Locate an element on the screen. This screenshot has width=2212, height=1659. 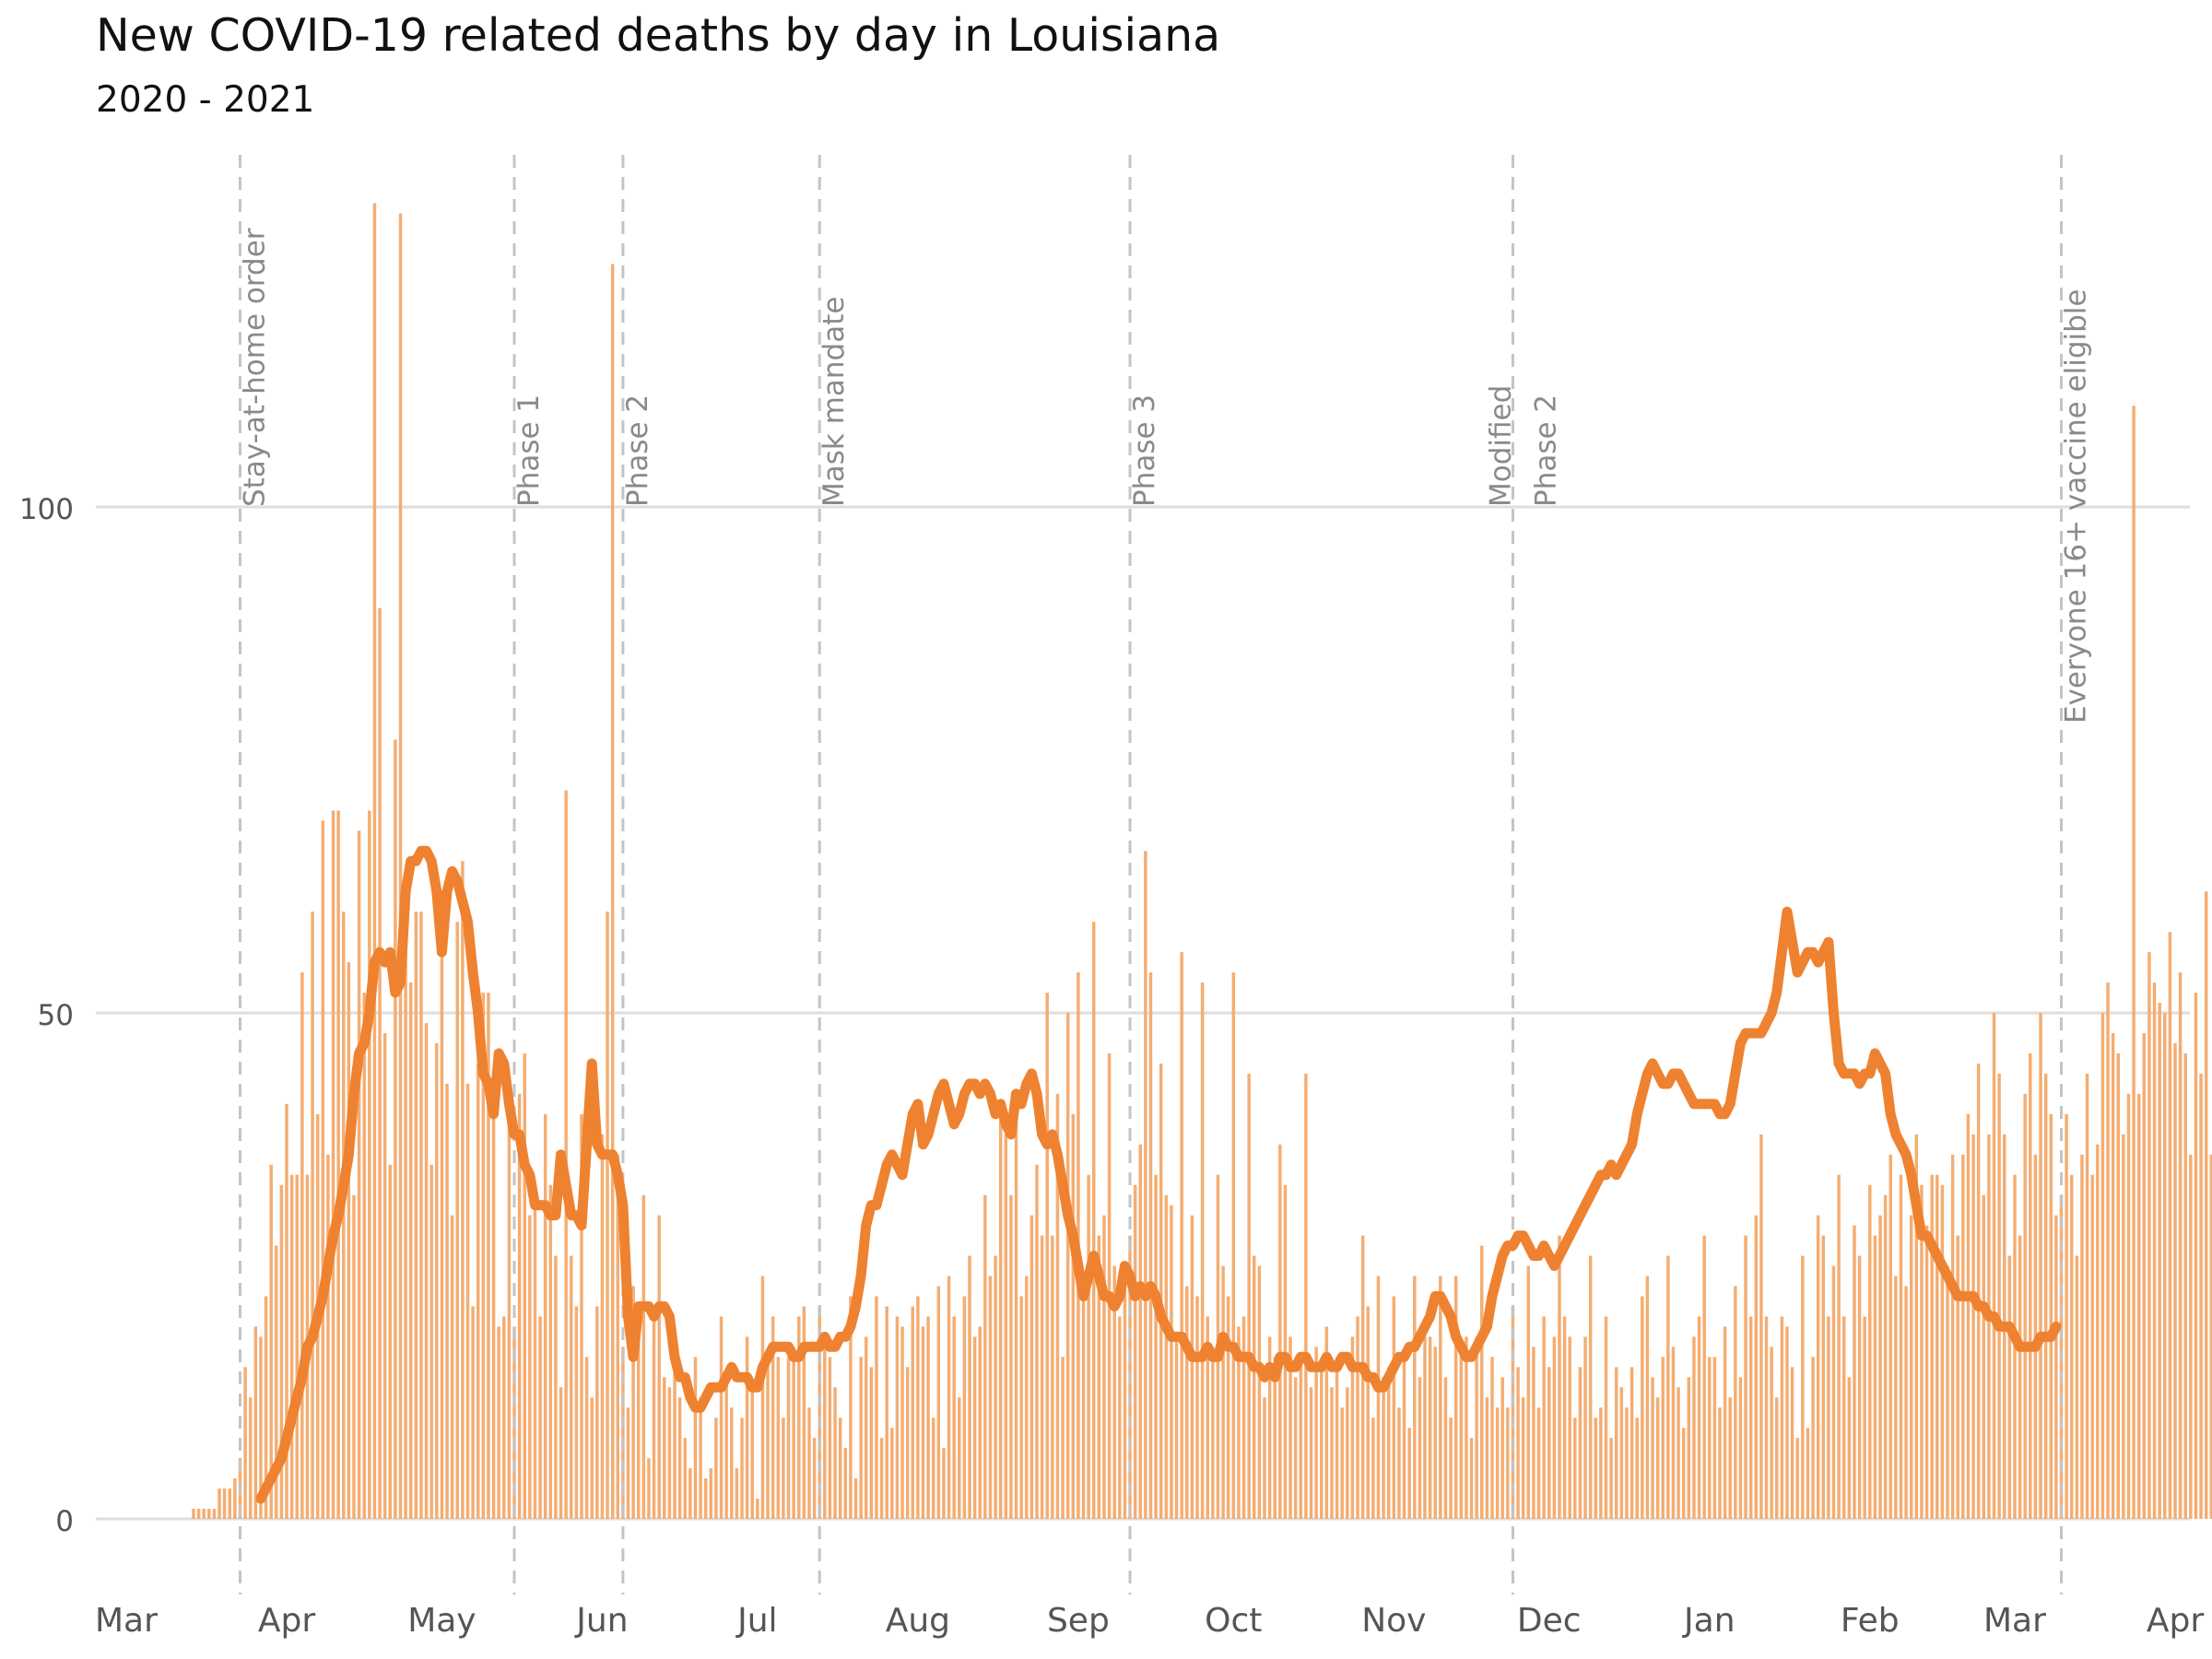
x-tick-label: Jul is located at coordinates (756, 1621).